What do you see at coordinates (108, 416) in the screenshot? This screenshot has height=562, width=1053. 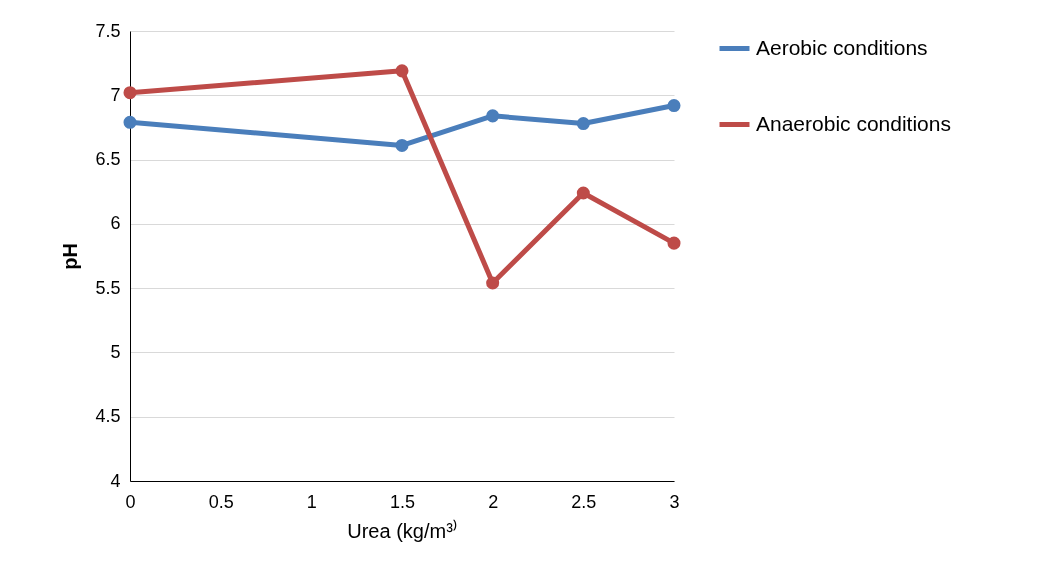 I see `y-tick-label: 4.5` at bounding box center [108, 416].